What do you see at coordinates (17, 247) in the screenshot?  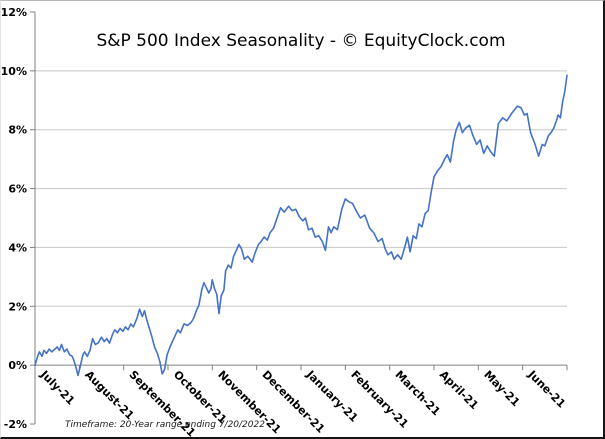 I see `y-tick-label: 4%` at bounding box center [17, 247].